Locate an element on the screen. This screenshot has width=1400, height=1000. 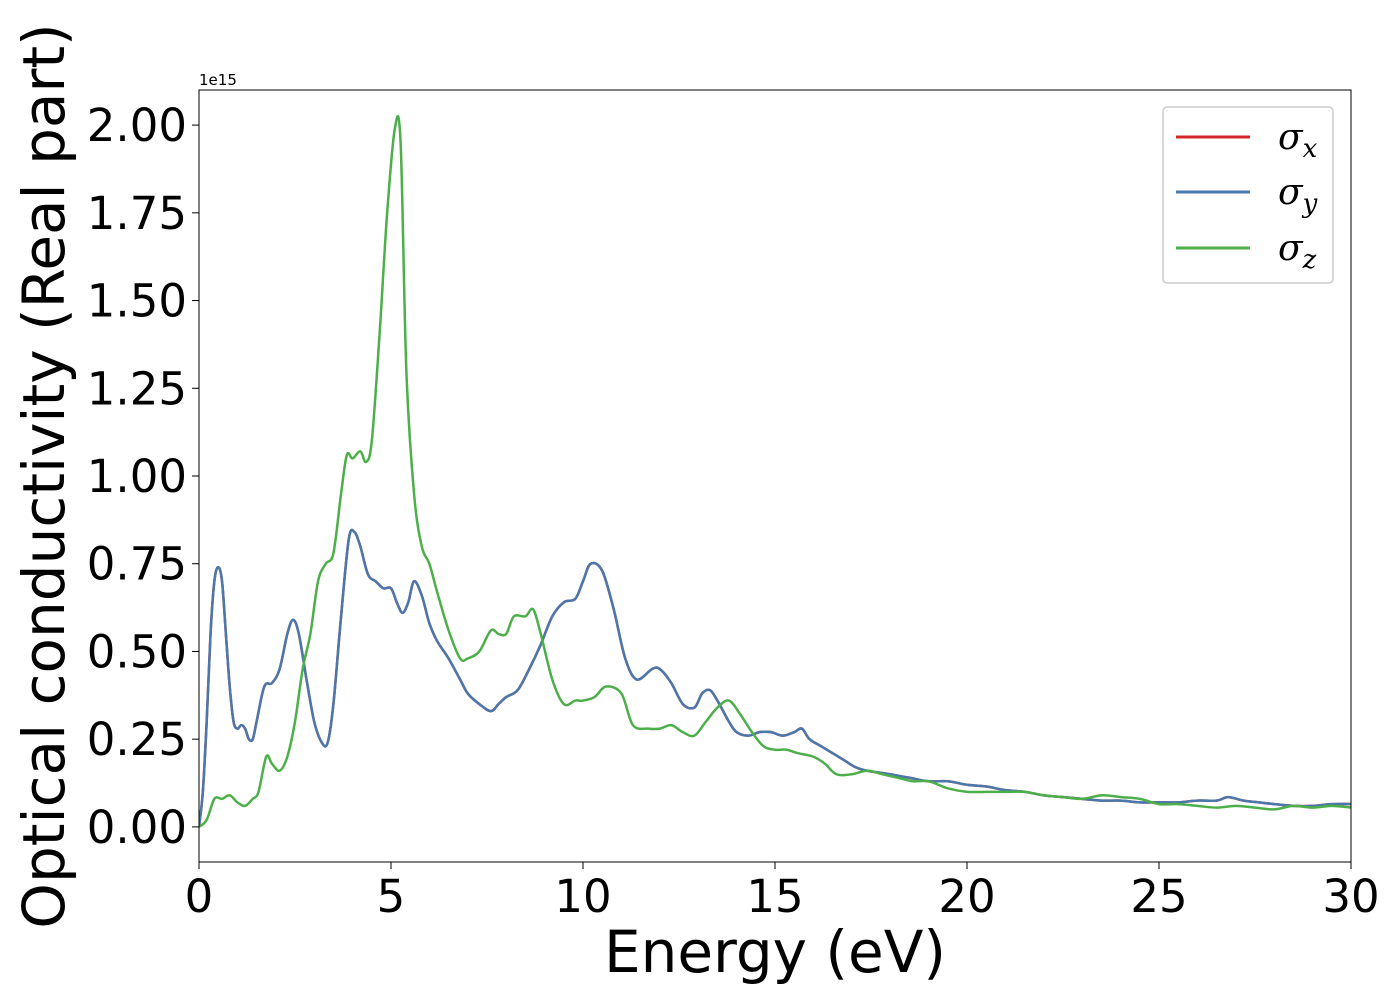
y-tick-label: 2.00 is located at coordinates (137, 125).